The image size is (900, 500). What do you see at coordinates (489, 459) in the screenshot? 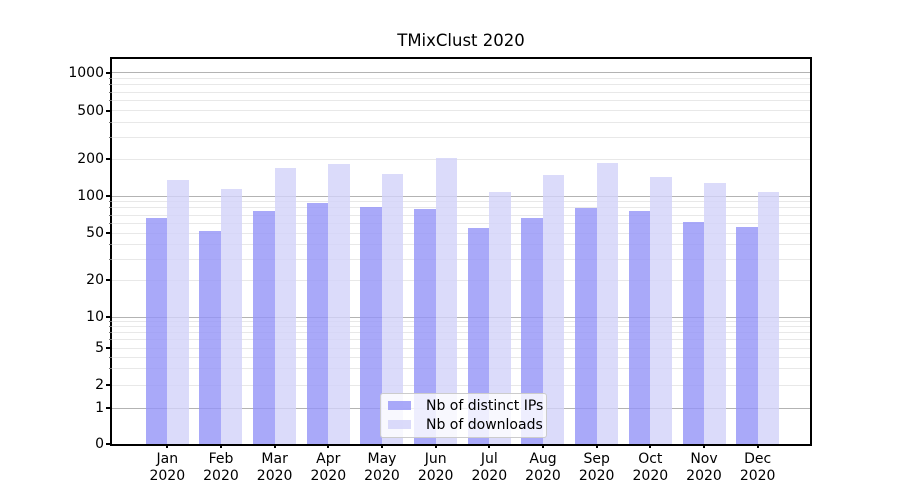
I see `x-tick-month: Jul` at bounding box center [489, 459].